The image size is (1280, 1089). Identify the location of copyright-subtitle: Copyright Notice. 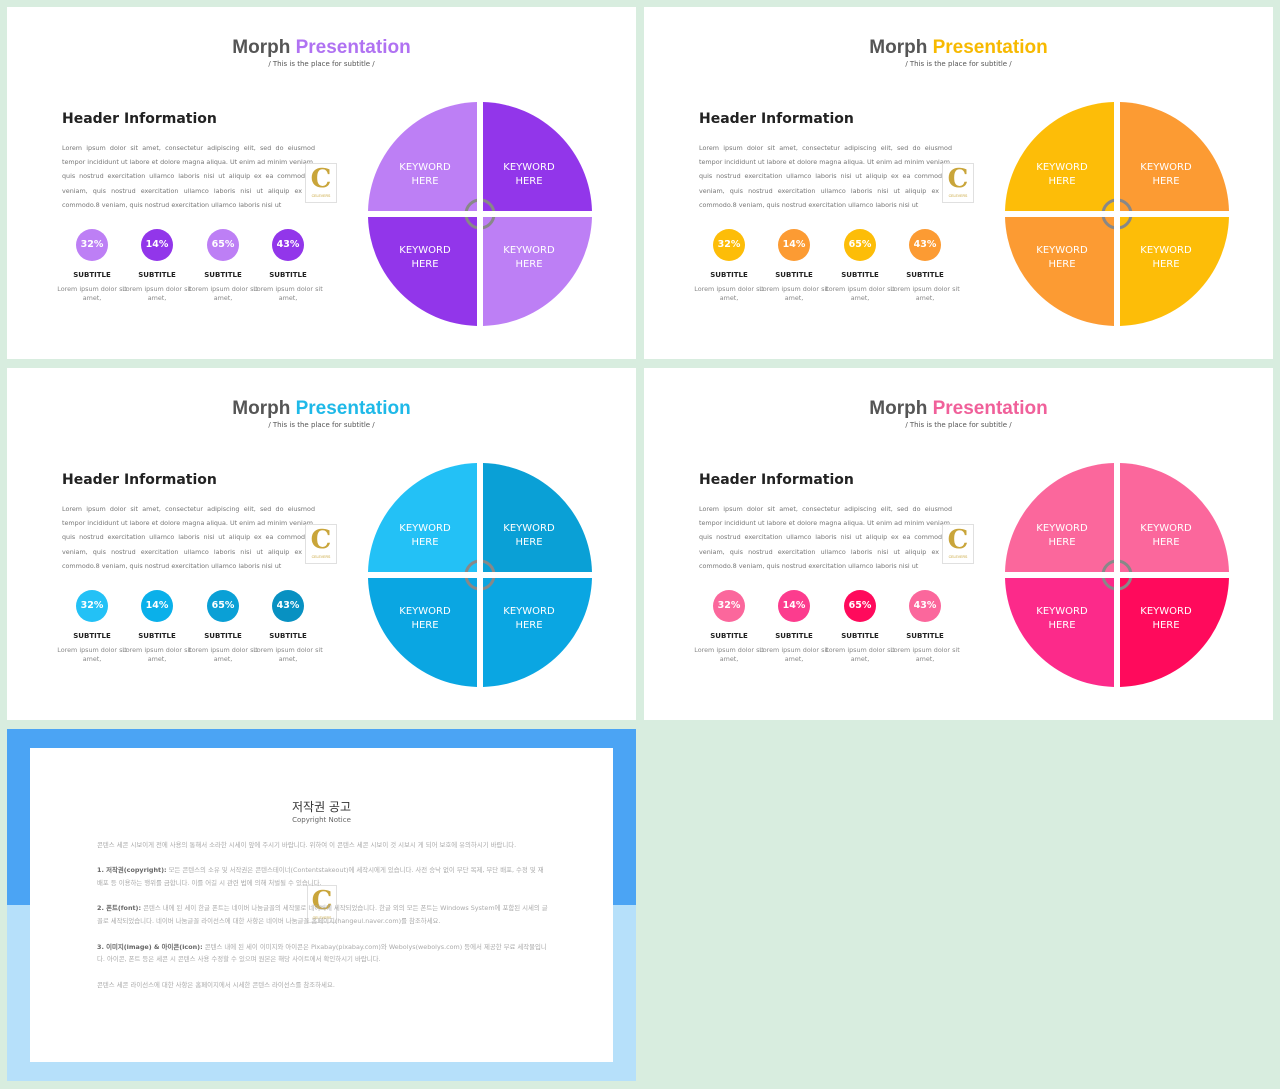
(321, 820).